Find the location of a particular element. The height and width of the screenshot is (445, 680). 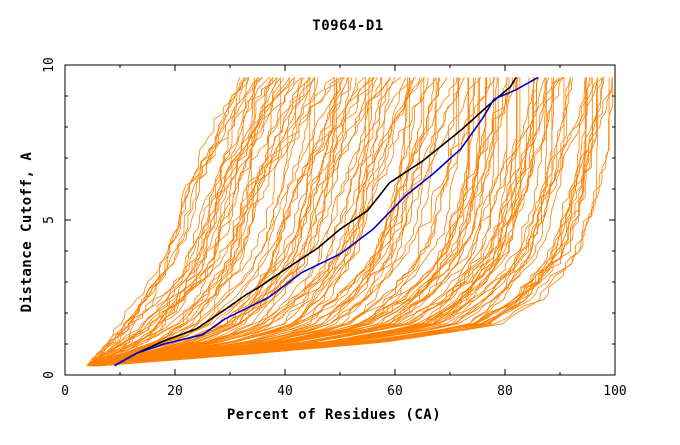

x-tick-label: 100 is located at coordinates (614, 391).